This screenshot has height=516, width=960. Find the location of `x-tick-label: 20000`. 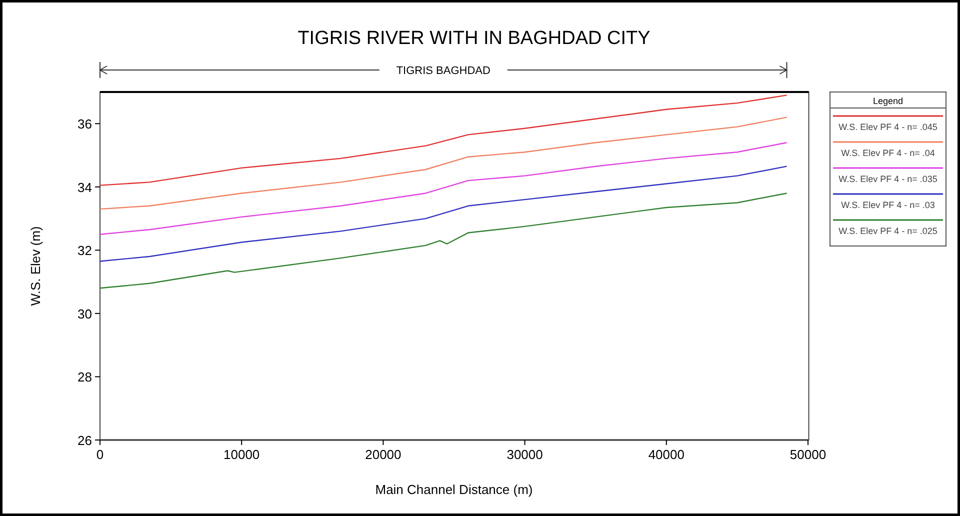

x-tick-label: 20000 is located at coordinates (383, 454).